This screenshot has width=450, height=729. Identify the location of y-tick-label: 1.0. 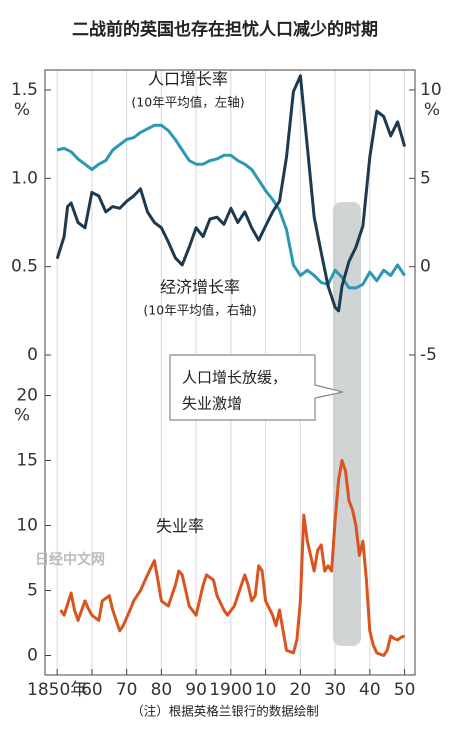
(24, 178).